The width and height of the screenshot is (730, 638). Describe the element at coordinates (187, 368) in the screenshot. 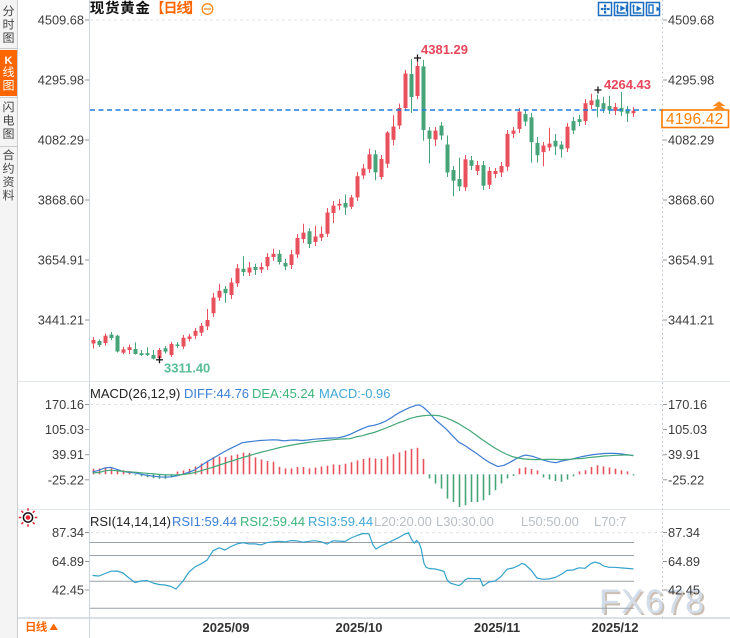

I see `svg-text: 3311.40` at that location.